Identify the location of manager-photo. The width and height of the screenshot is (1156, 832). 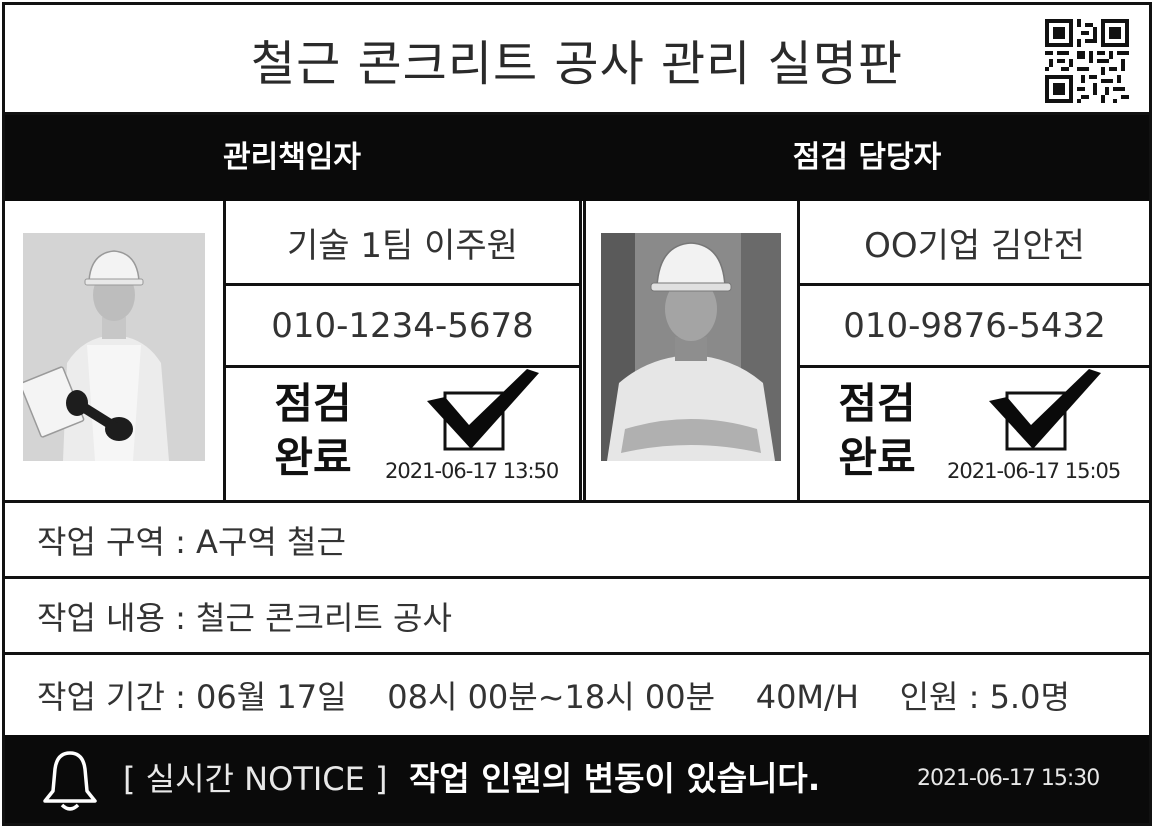
(114, 347).